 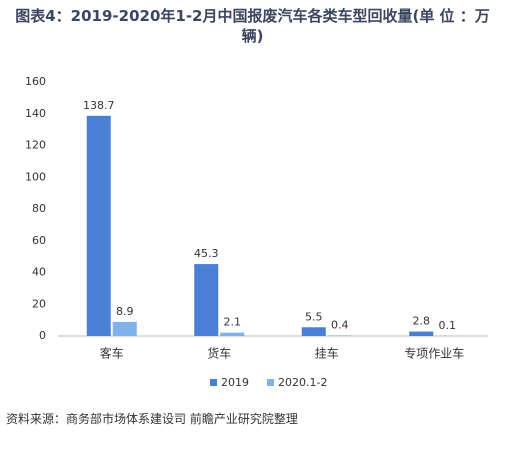 I want to click on value-label: 138.7, so click(x=99, y=105).